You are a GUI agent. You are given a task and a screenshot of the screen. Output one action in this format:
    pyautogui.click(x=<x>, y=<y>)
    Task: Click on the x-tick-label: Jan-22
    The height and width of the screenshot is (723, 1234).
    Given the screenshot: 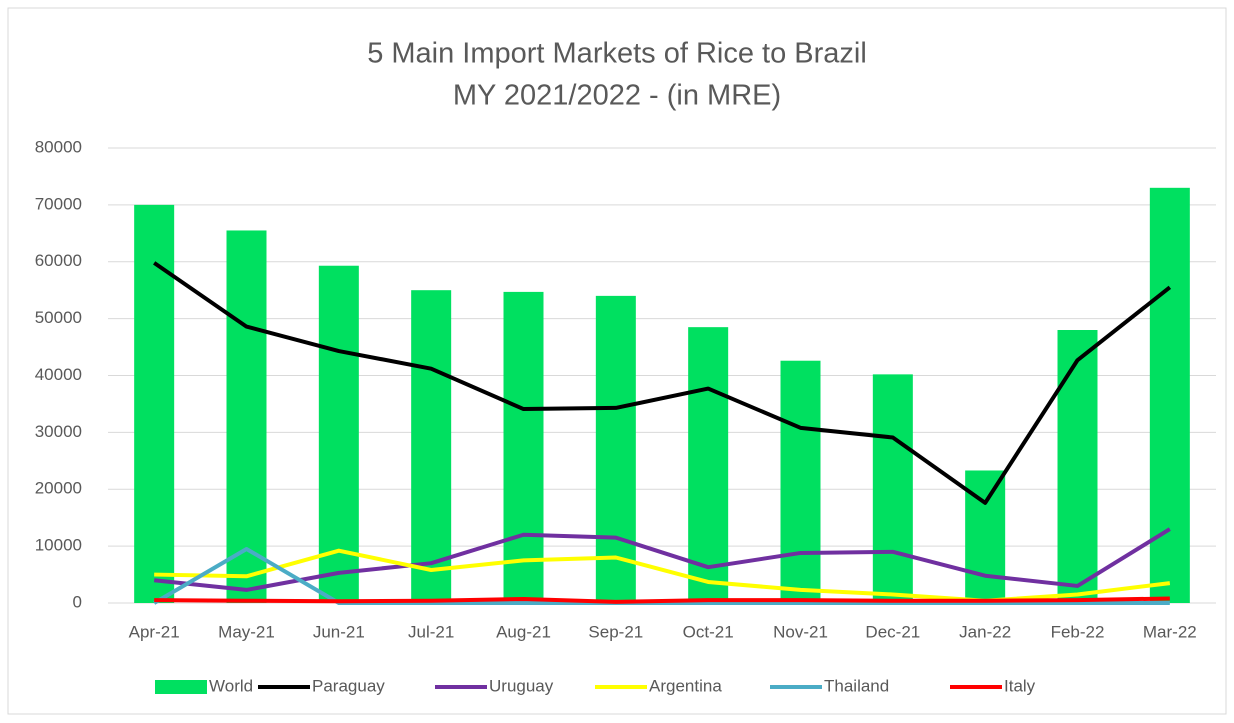 What is the action you would take?
    pyautogui.click(x=985, y=631)
    